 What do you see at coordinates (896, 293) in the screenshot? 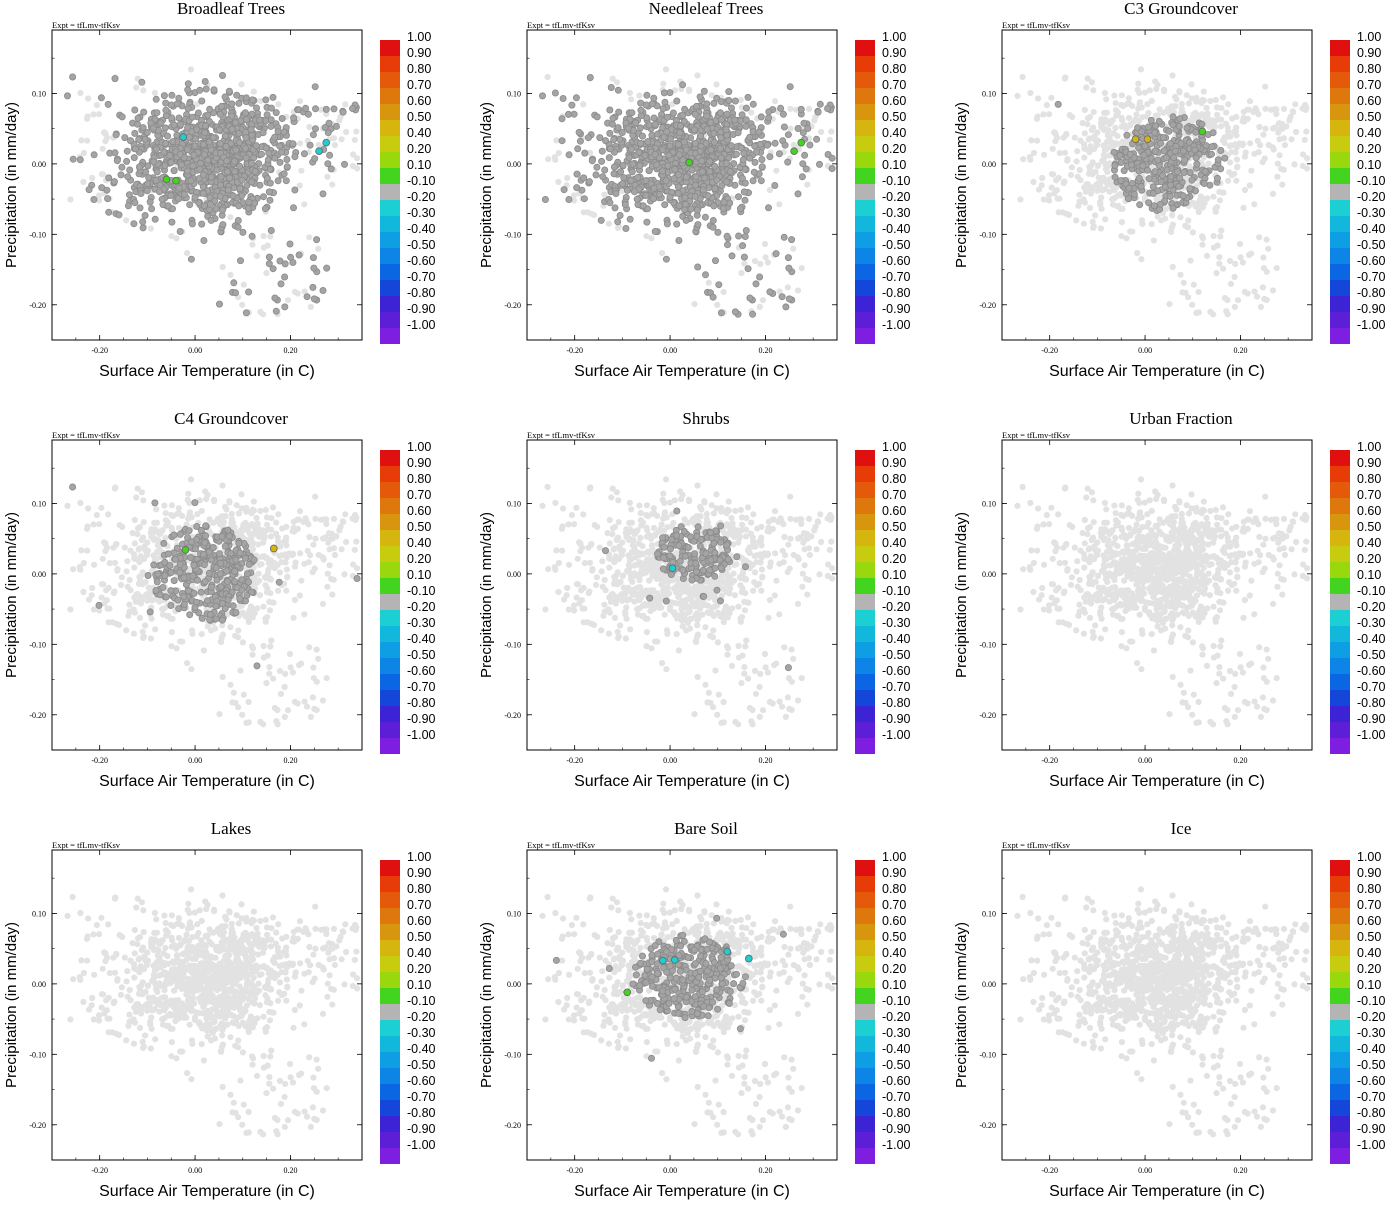
I see `colorbar-label: -0.80` at bounding box center [896, 293].